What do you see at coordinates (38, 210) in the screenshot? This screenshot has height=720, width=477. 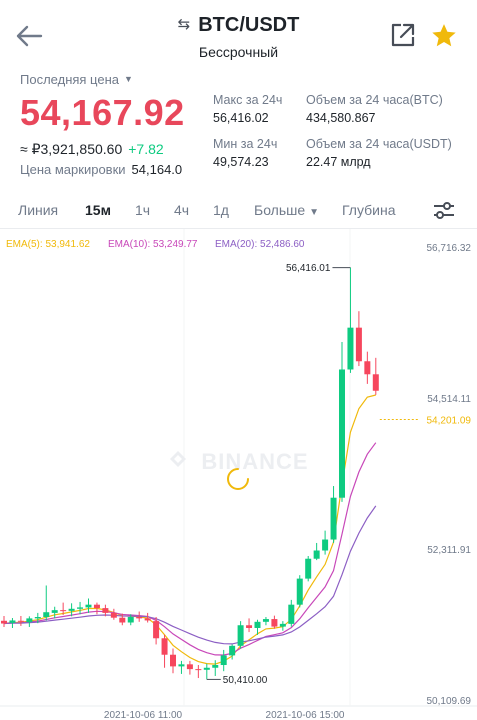 I see `tab-line: Линия` at bounding box center [38, 210].